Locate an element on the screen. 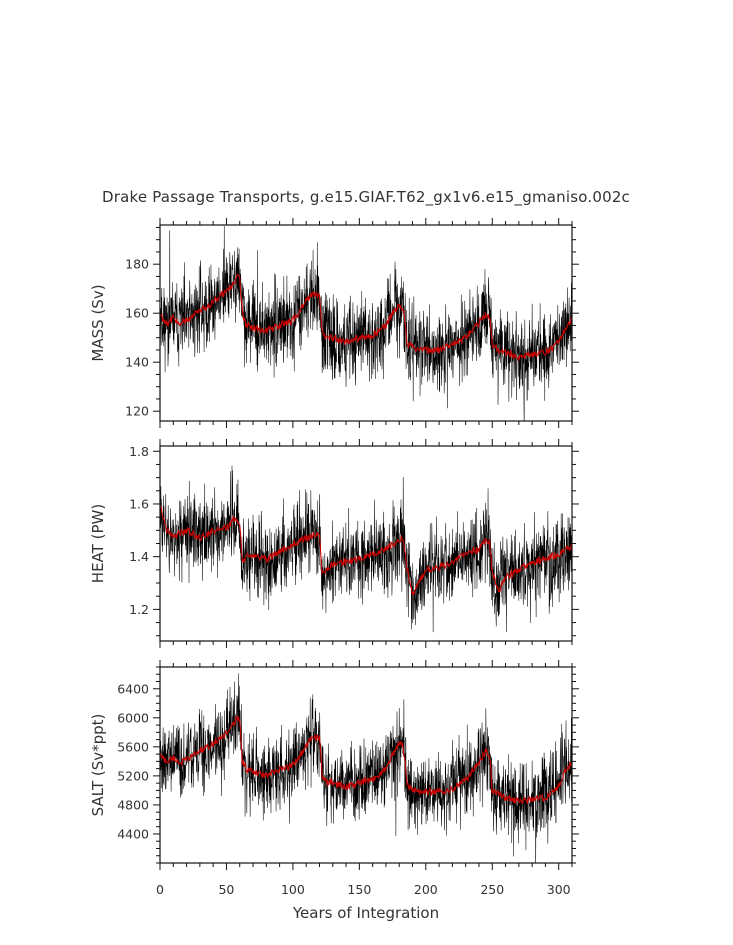 The width and height of the screenshot is (733, 945). heat-monthly-line is located at coordinates (366, 549).